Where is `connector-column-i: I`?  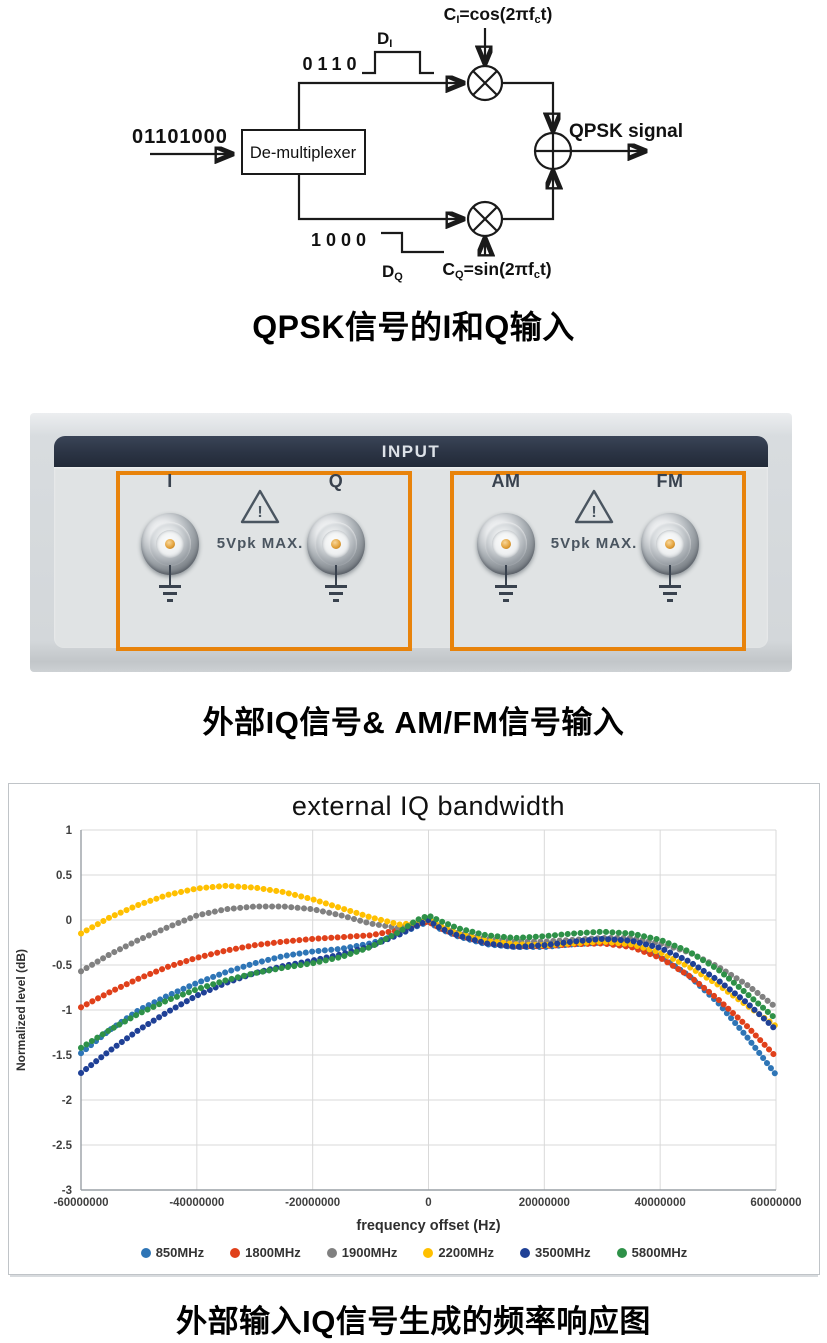 connector-column-i: I is located at coordinates (170, 542).